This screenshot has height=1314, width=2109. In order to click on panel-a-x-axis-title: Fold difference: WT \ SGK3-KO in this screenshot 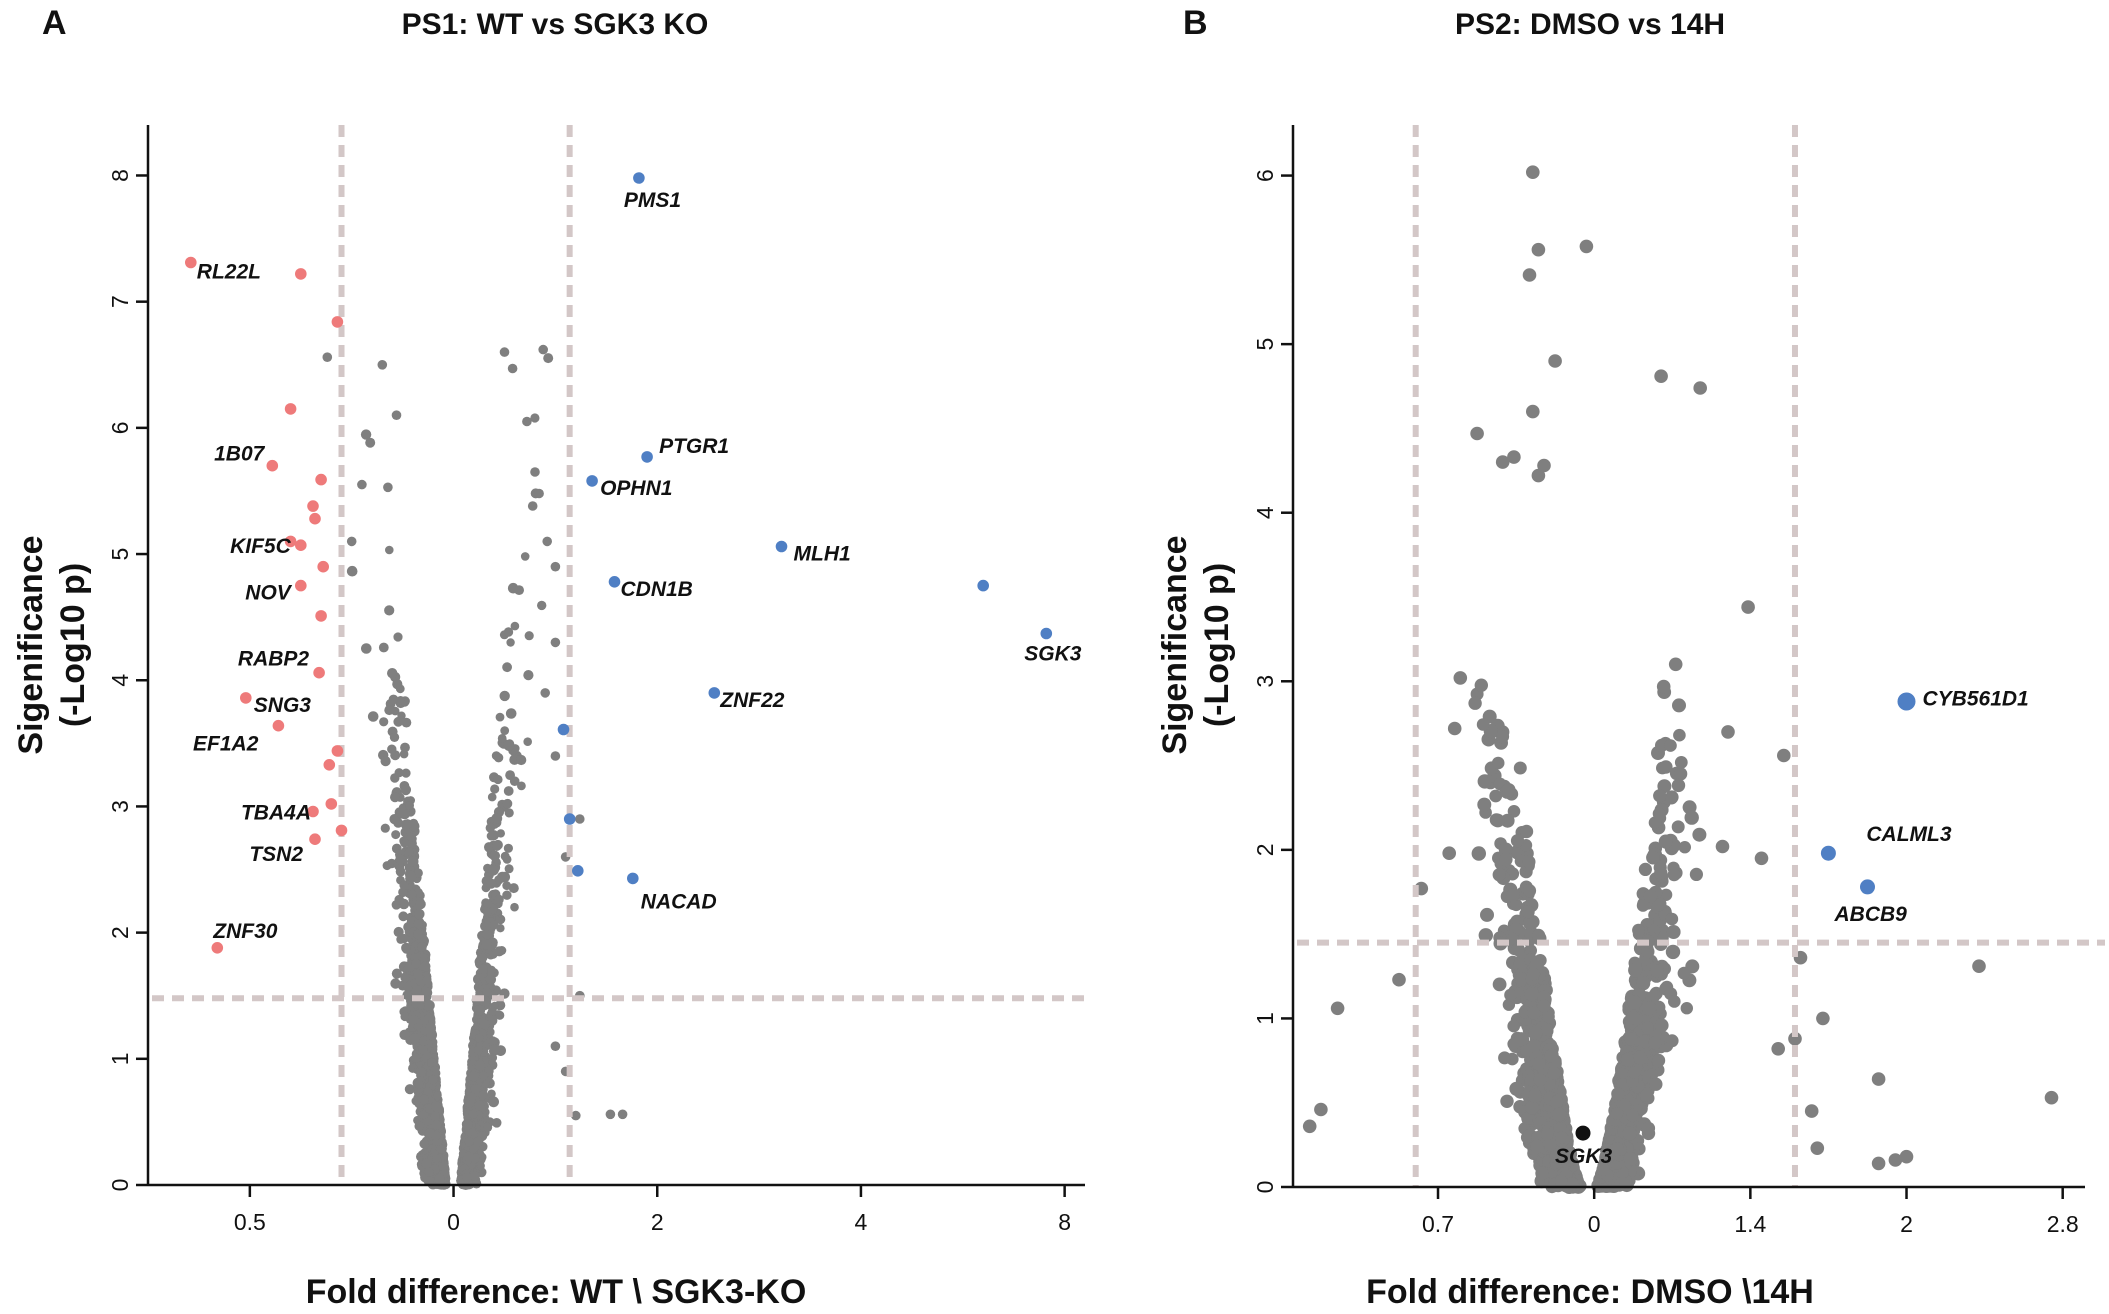, I will do `click(556, 1292)`.